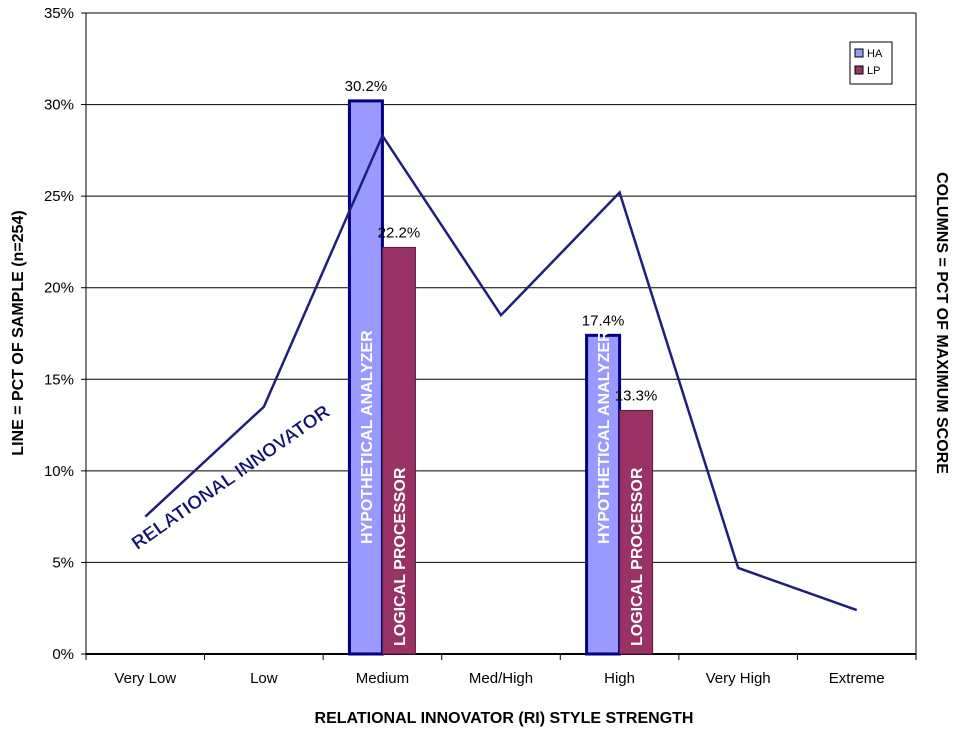  Describe the element at coordinates (859, 53) in the screenshot. I see `legend-swatch-ha` at that location.